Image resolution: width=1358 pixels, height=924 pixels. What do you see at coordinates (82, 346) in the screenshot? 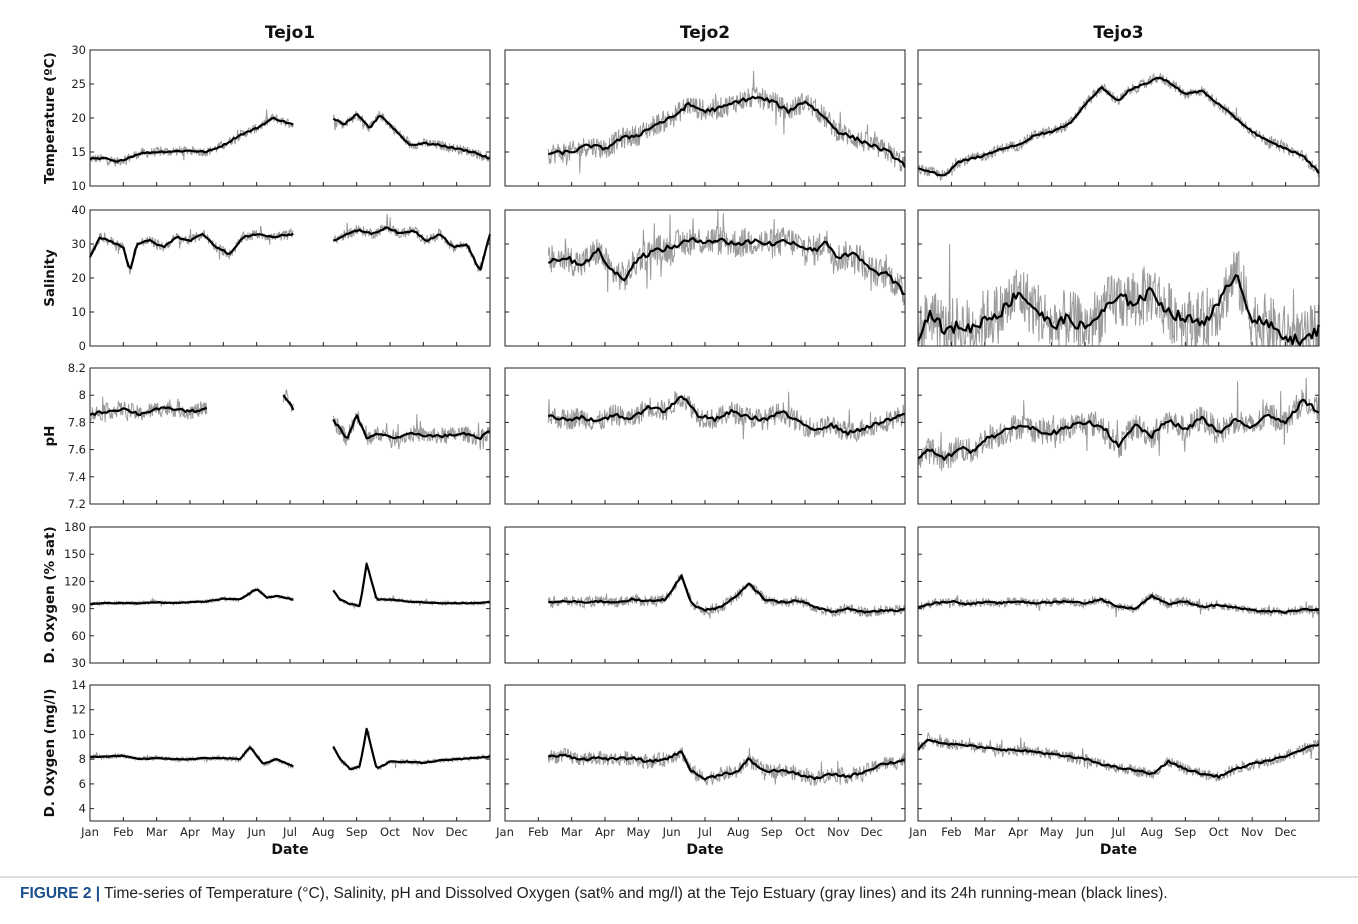
I see `y-tick-label: 0` at bounding box center [82, 346].